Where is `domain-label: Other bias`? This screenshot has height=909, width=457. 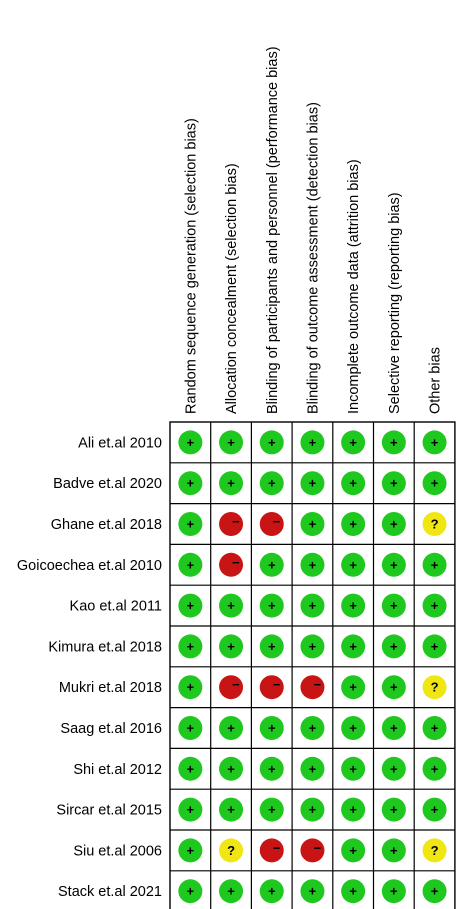
domain-label: Other bias is located at coordinates (436, 380).